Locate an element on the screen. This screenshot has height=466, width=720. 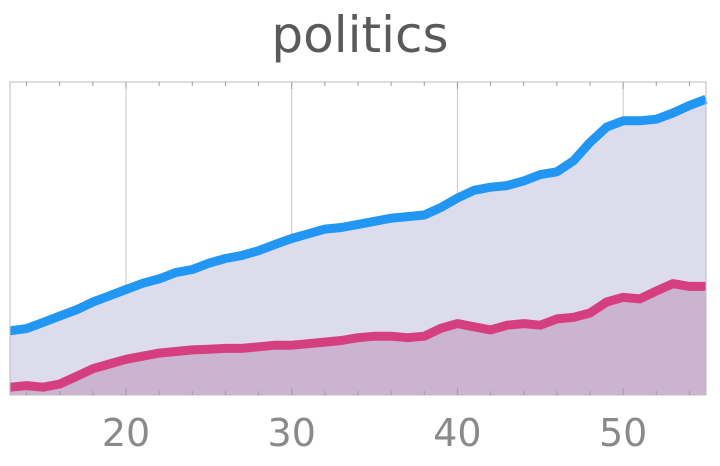
chart-title: politics is located at coordinates (360, 35).